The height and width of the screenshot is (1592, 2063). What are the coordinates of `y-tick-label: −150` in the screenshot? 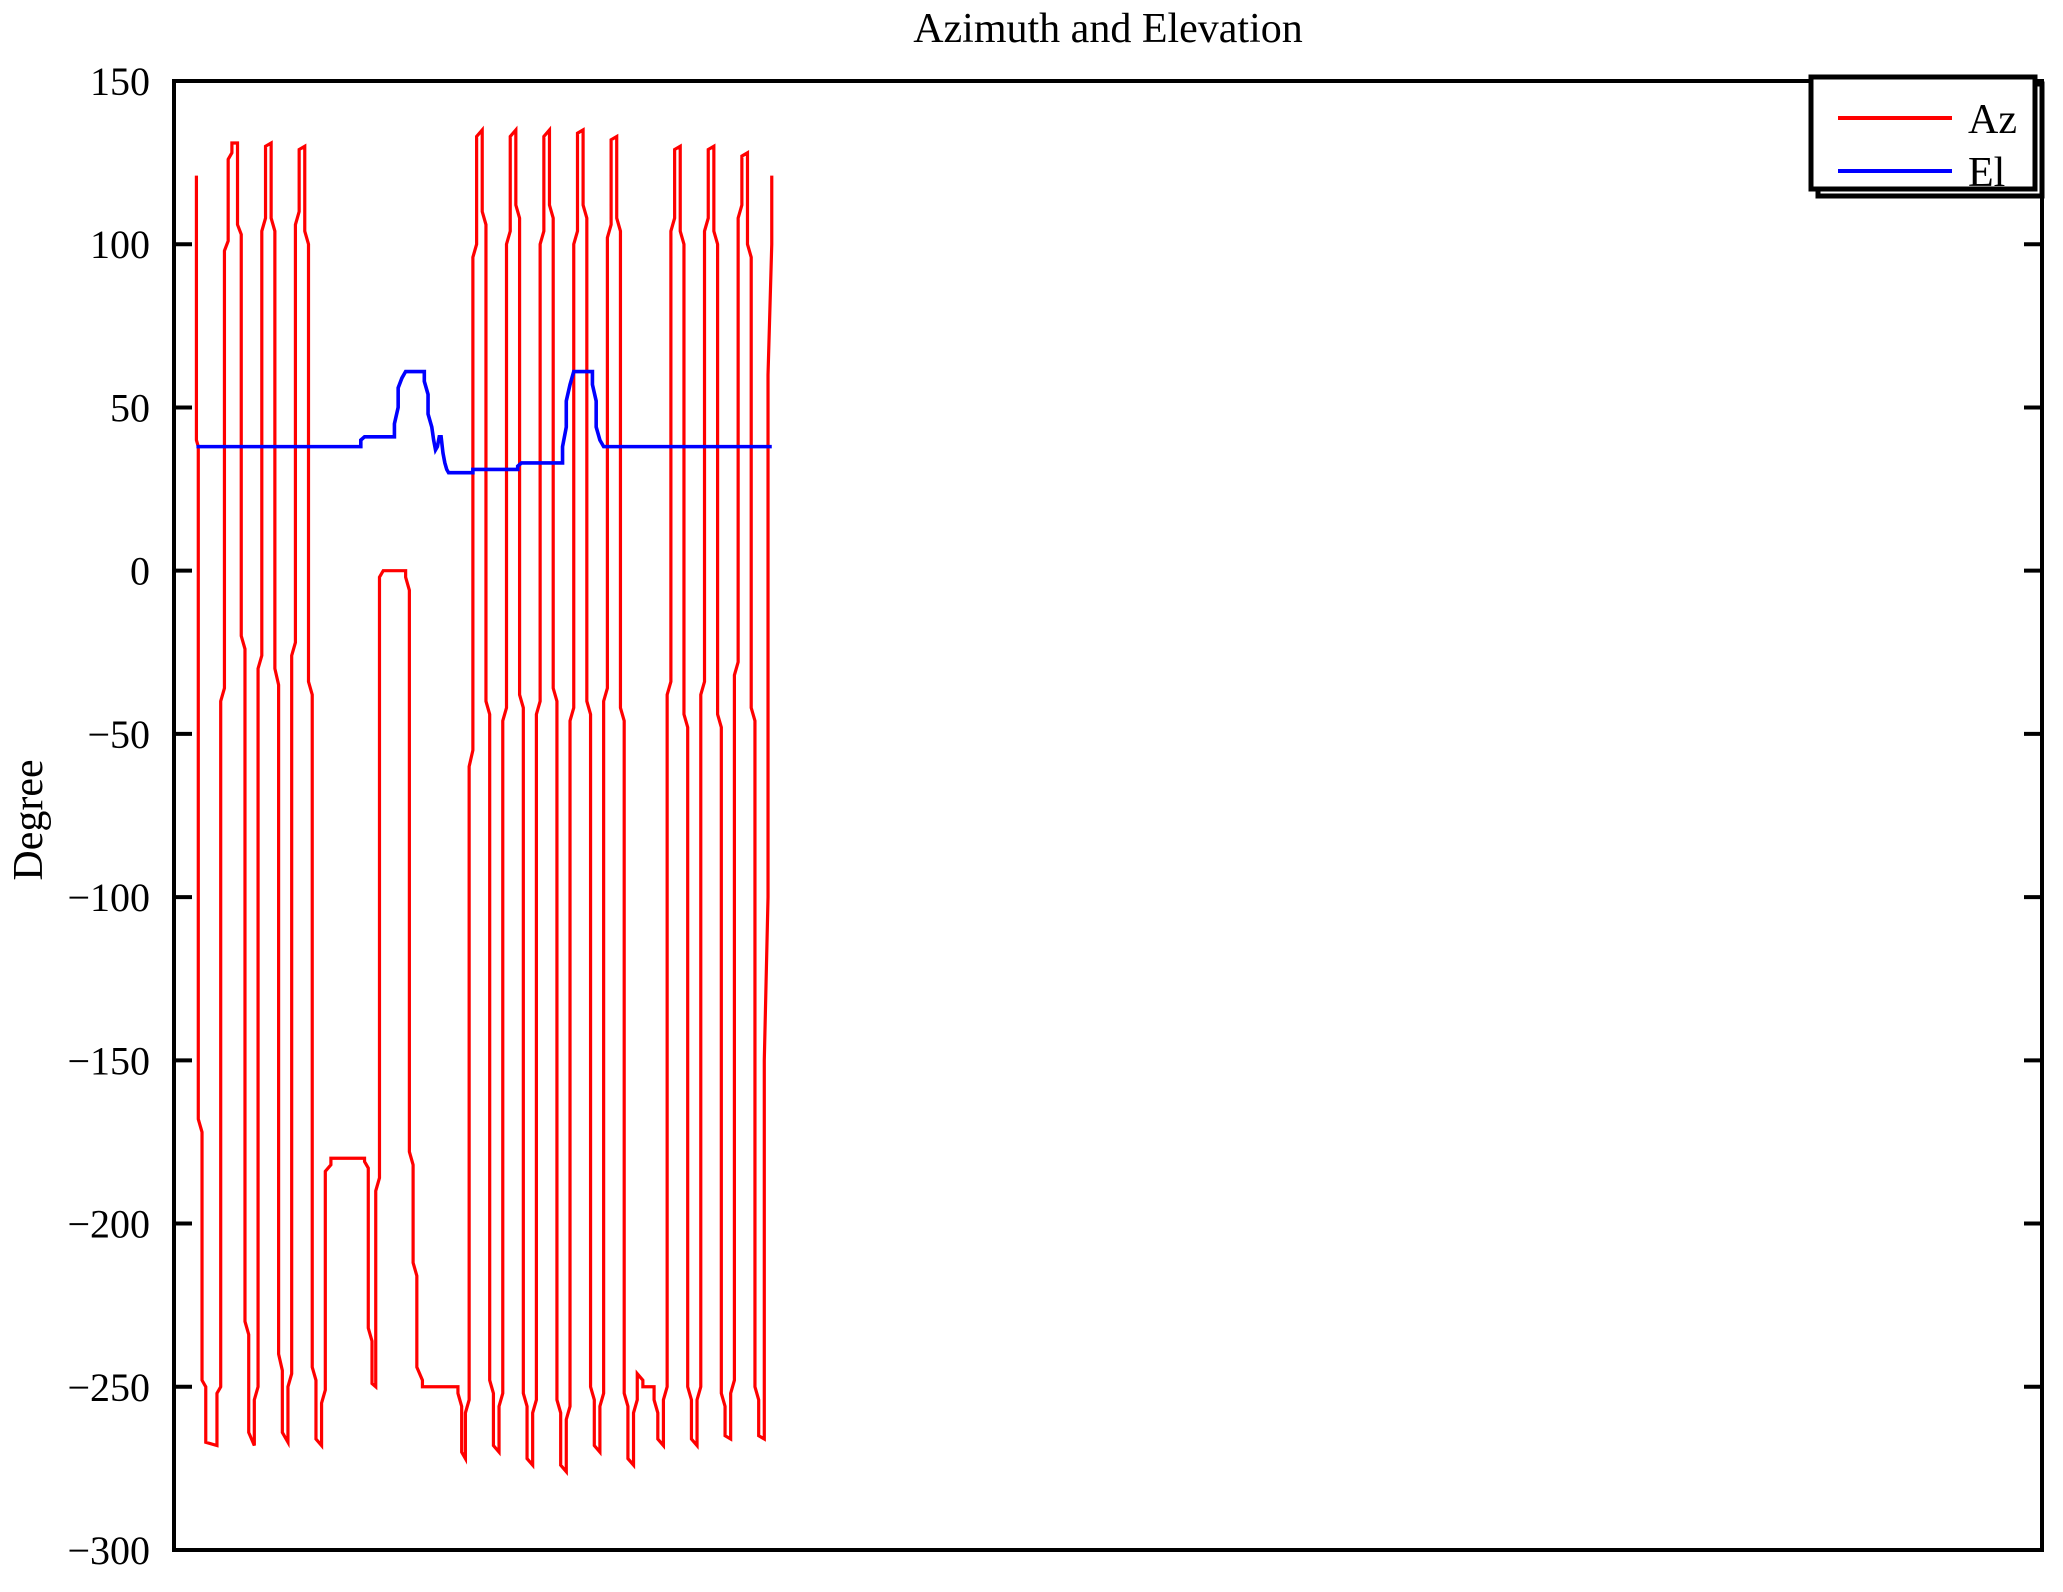 It's located at (108, 1060).